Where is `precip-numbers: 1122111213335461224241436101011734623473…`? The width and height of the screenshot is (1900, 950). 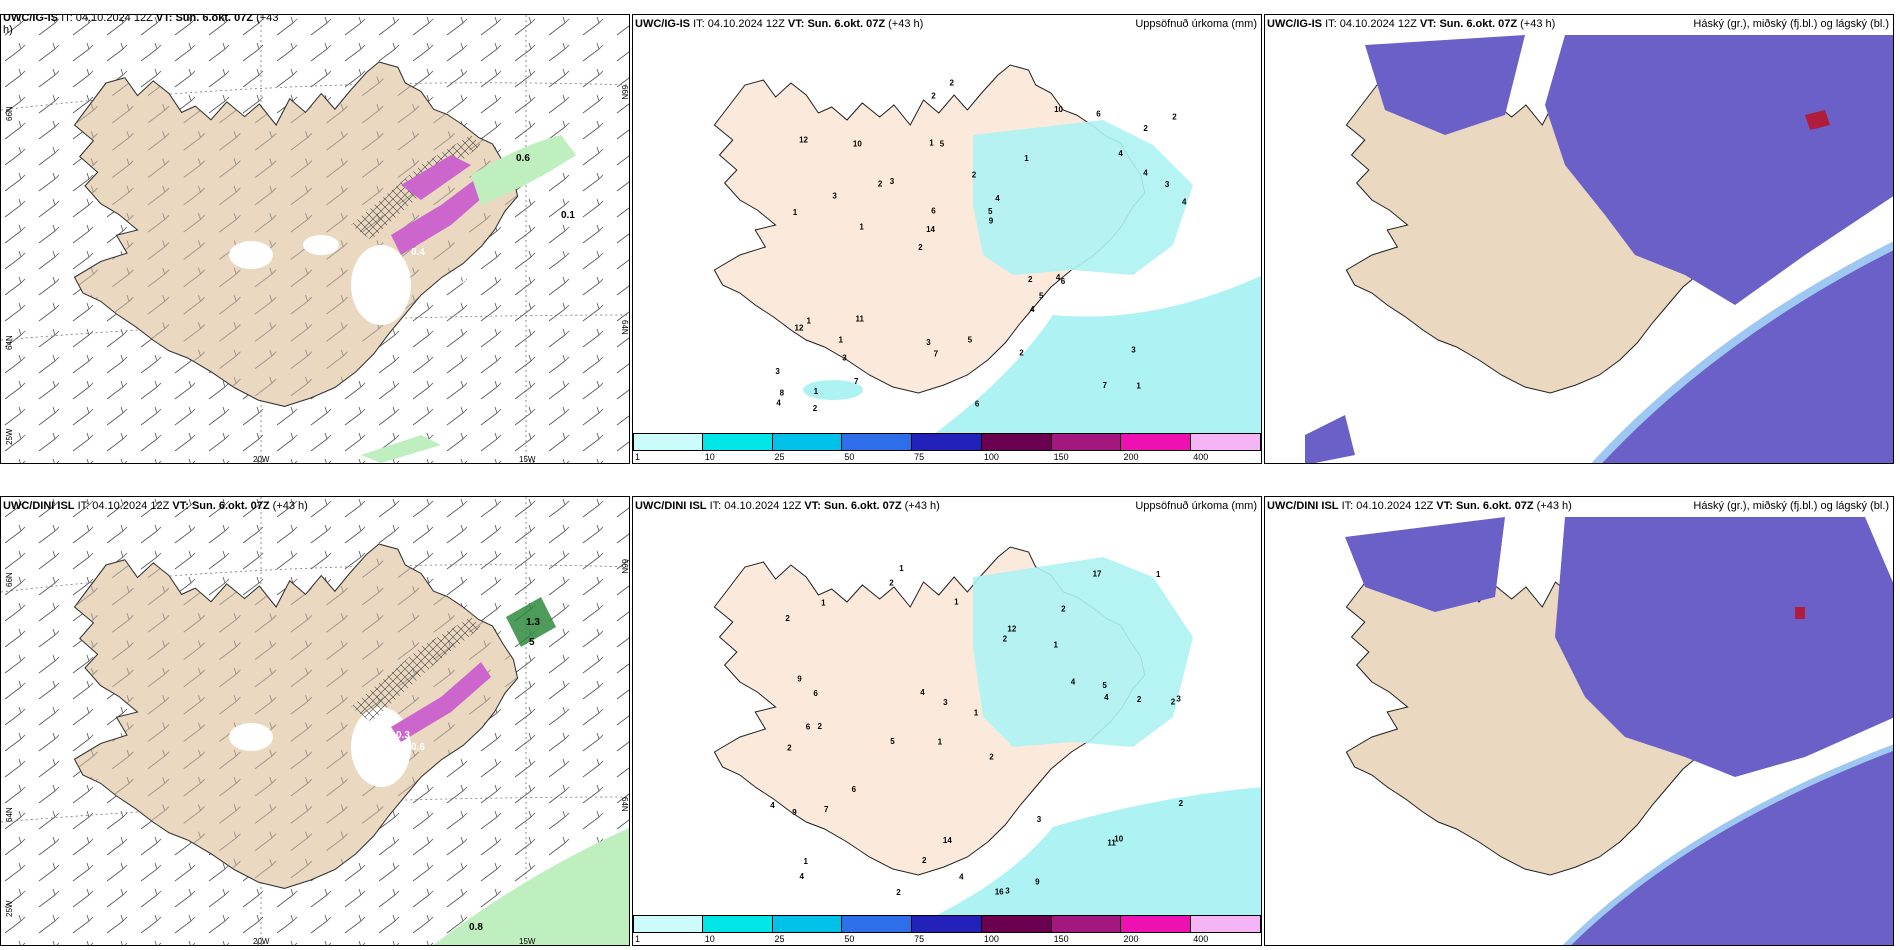
precip-numbers: 1122111213335461224241436101011734623473… is located at coordinates (981, 246).